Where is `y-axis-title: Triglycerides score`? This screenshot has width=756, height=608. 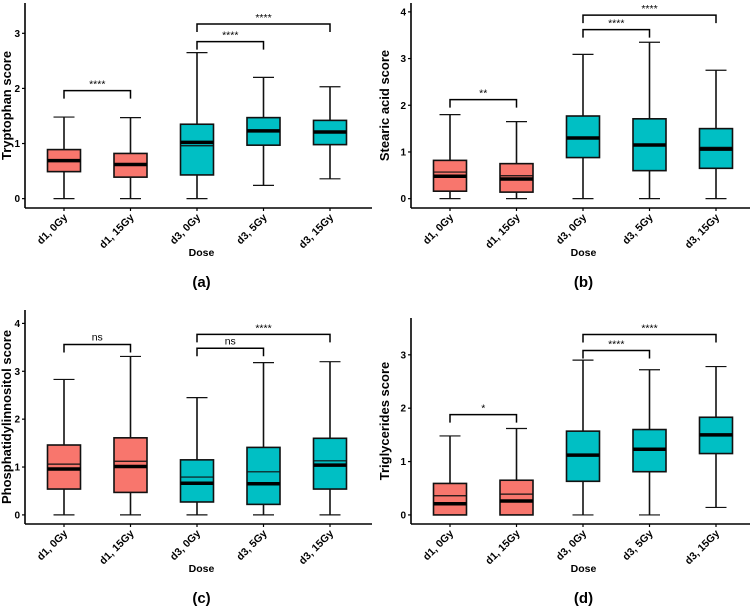 y-axis-title: Triglycerides score is located at coordinates (384, 421).